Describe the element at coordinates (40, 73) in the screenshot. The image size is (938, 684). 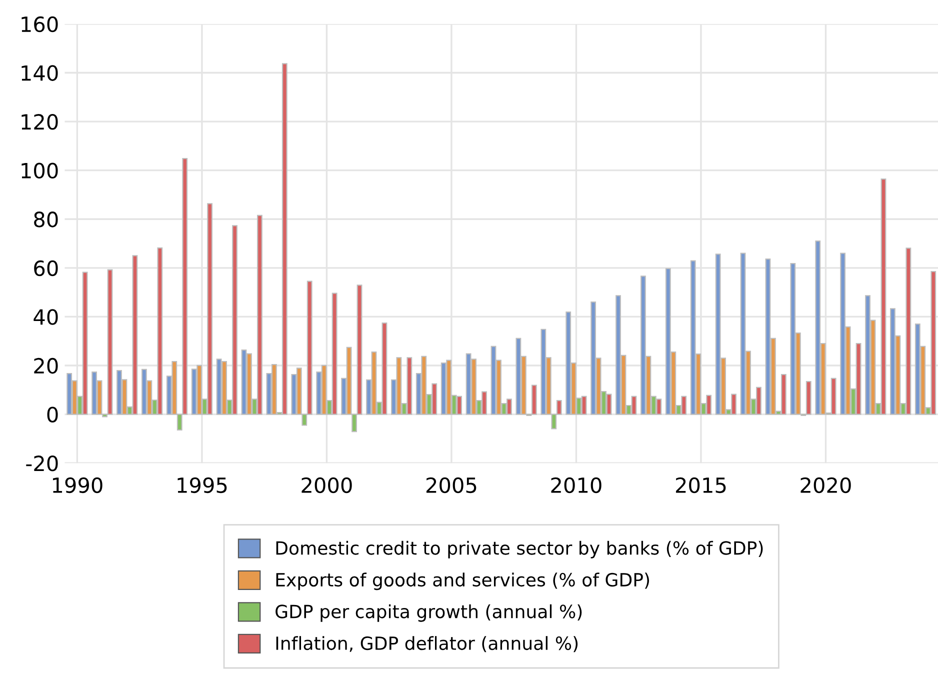
I see `y-tick-label: 140` at that location.